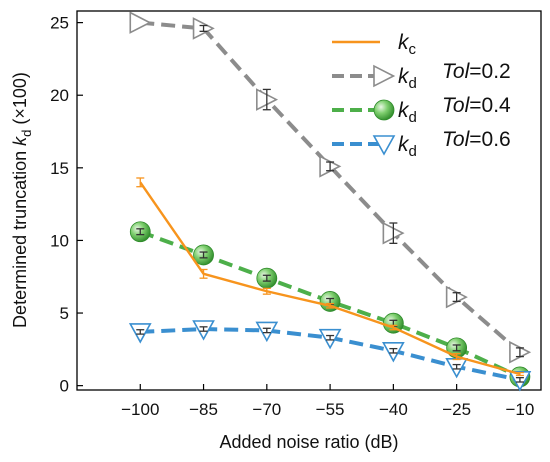  I want to click on x-tick-label: −10, so click(519, 409).